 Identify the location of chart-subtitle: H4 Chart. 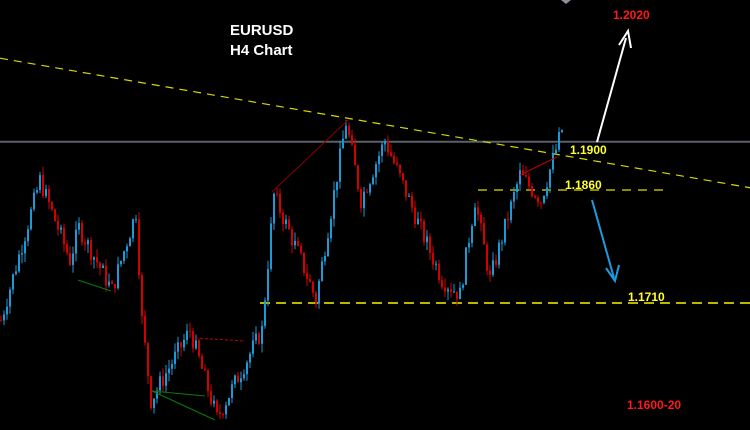
(261, 50).